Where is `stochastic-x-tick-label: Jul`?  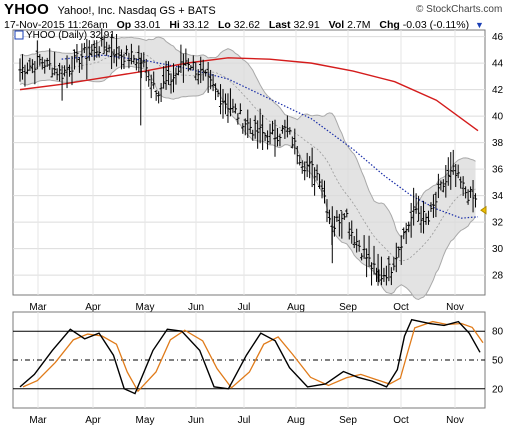 stochastic-x-tick-label: Jul is located at coordinates (244, 420).